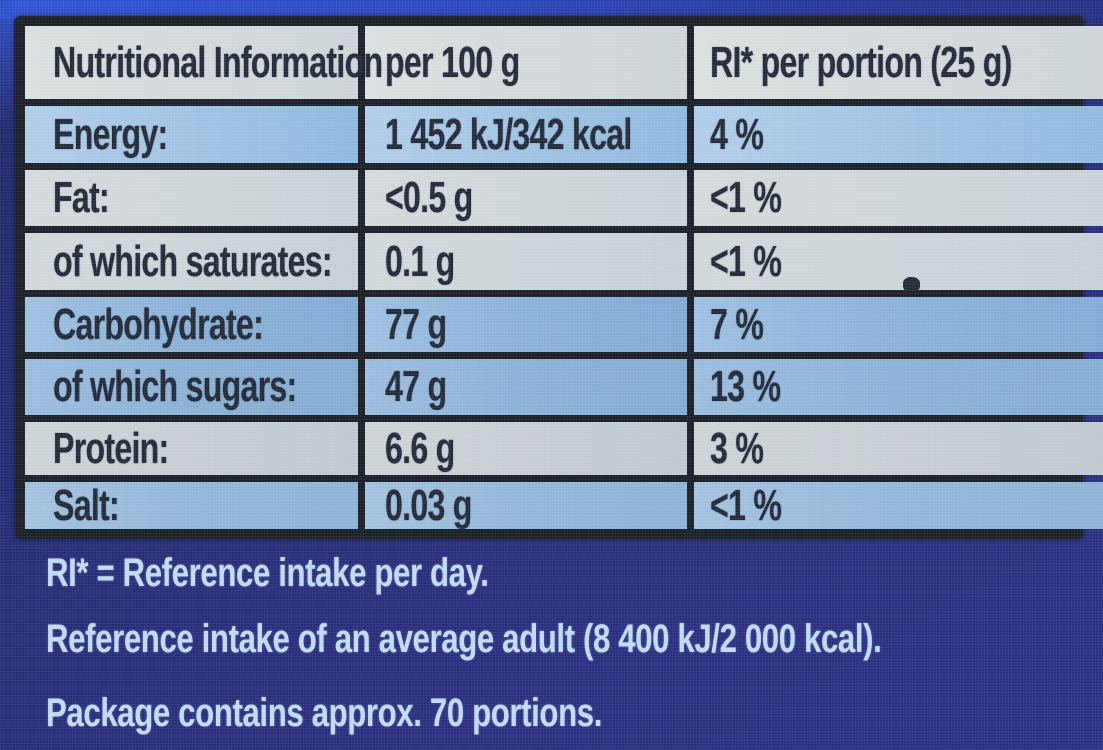 Image resolution: width=1103 pixels, height=750 pixels. I want to click on cell-text: 0.1 g, so click(420, 261).